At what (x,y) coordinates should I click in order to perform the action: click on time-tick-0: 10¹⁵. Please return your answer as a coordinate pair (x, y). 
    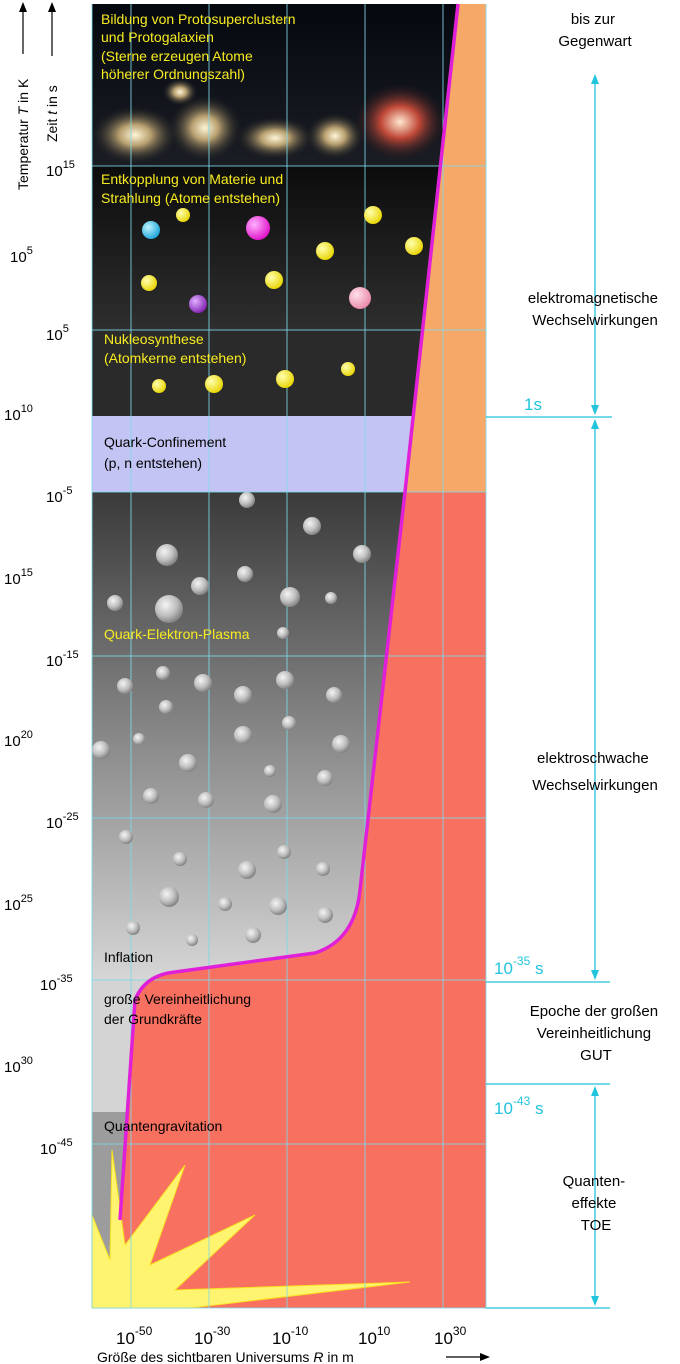
    Looking at the image, I should click on (60, 169).